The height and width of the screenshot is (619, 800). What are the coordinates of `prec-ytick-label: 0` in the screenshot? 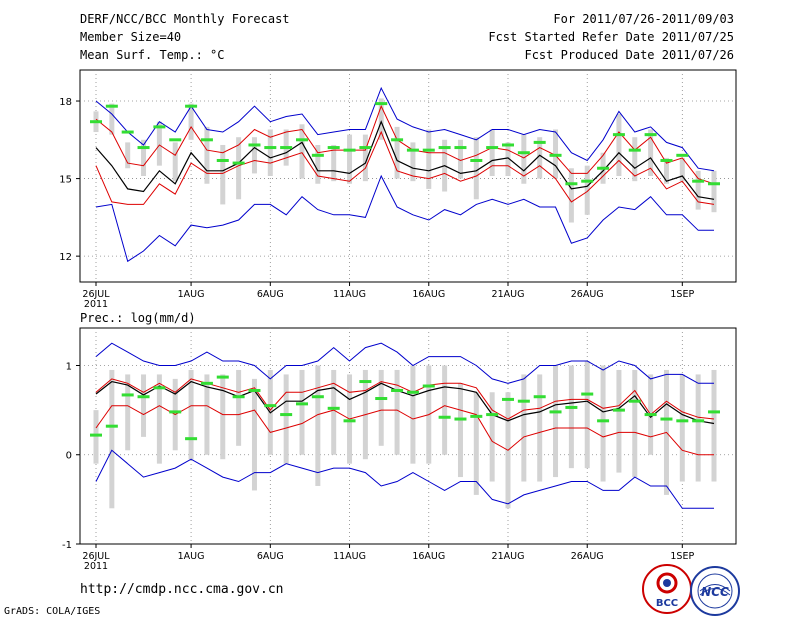 It's located at (69, 456).